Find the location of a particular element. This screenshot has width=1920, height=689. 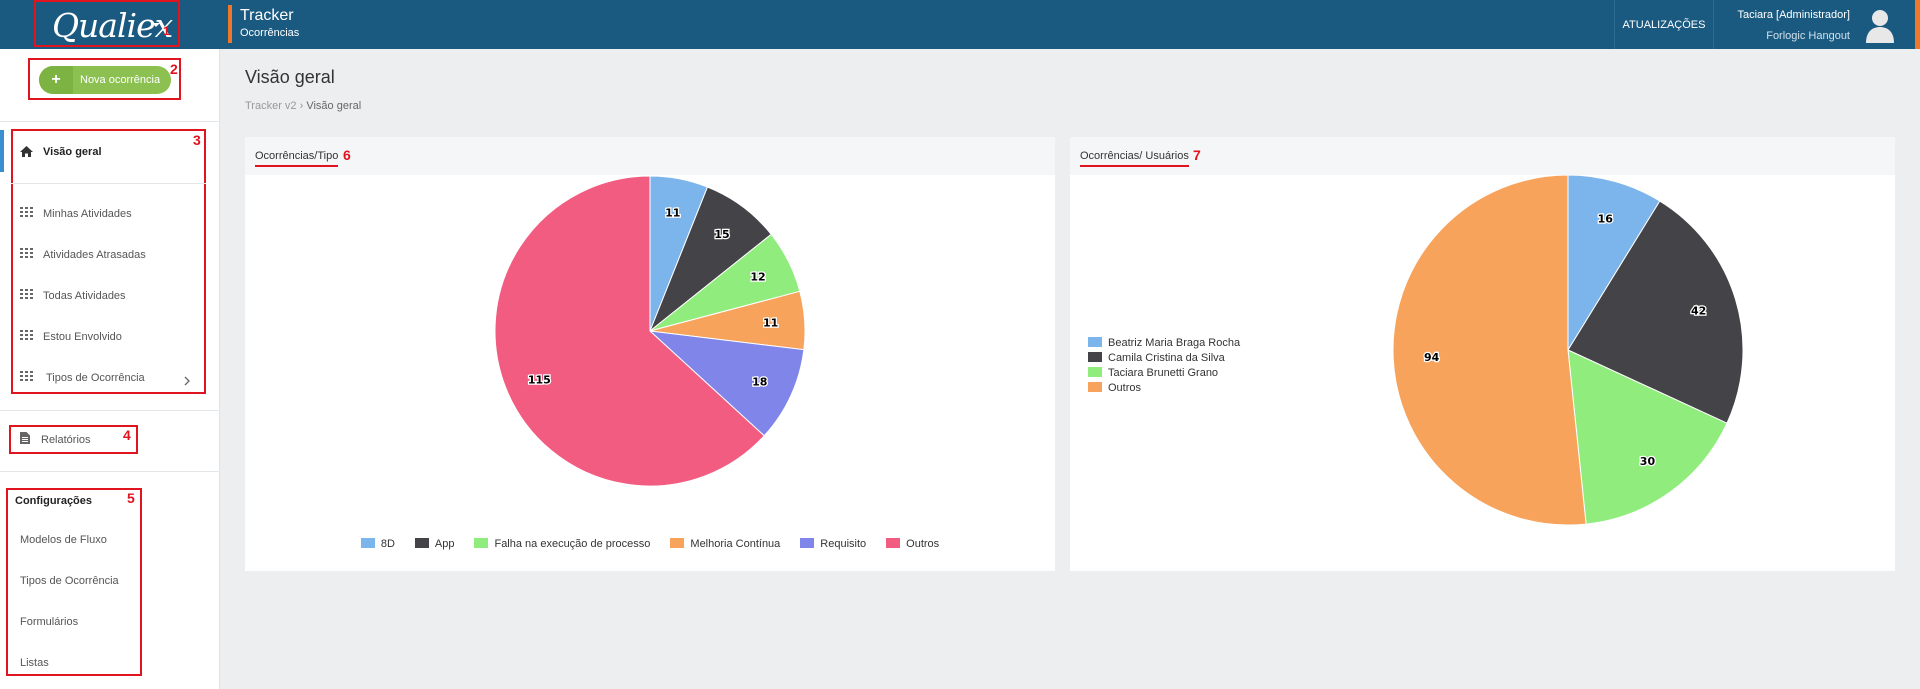

nav-late-activities: Atividades Atrasadas is located at coordinates (94, 255).